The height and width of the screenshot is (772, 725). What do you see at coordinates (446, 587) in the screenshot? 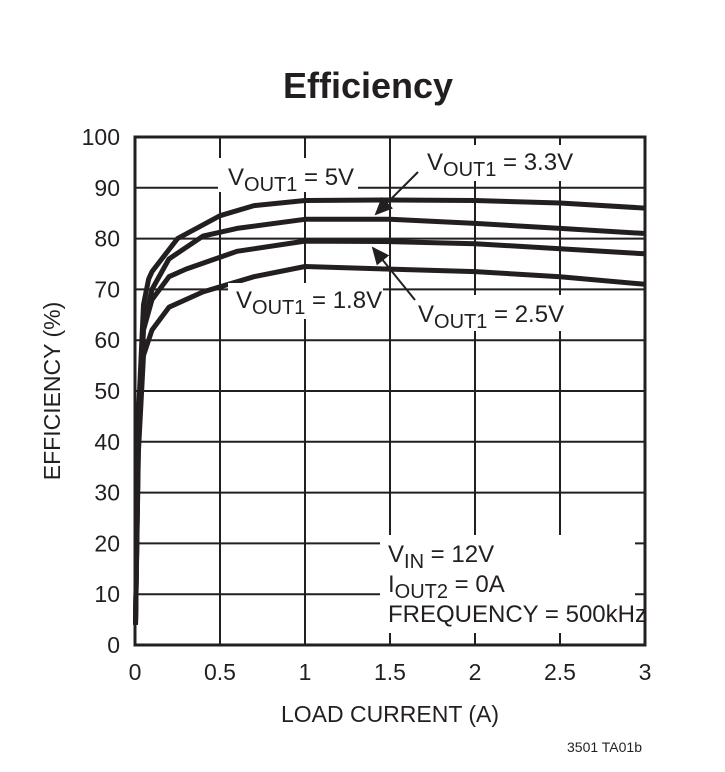
I see `condition-annotation: IOUT2 = 0A` at bounding box center [446, 587].